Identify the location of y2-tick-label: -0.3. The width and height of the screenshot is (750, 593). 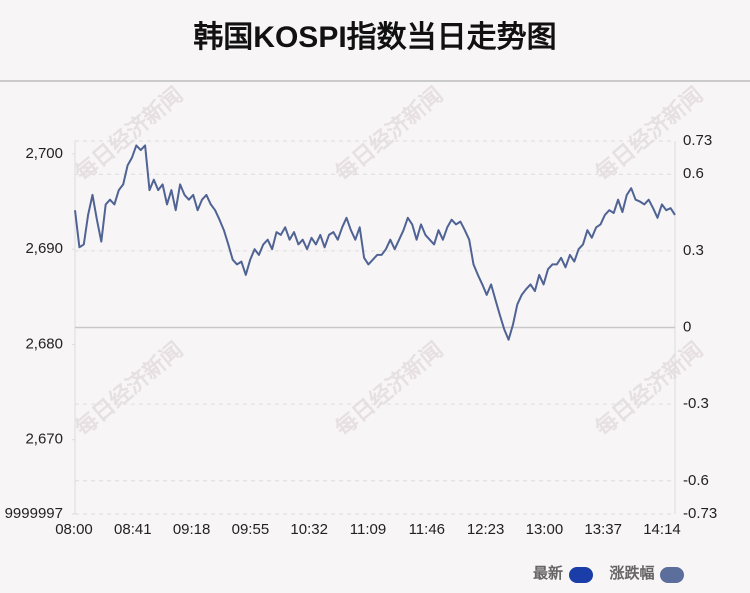
(696, 403).